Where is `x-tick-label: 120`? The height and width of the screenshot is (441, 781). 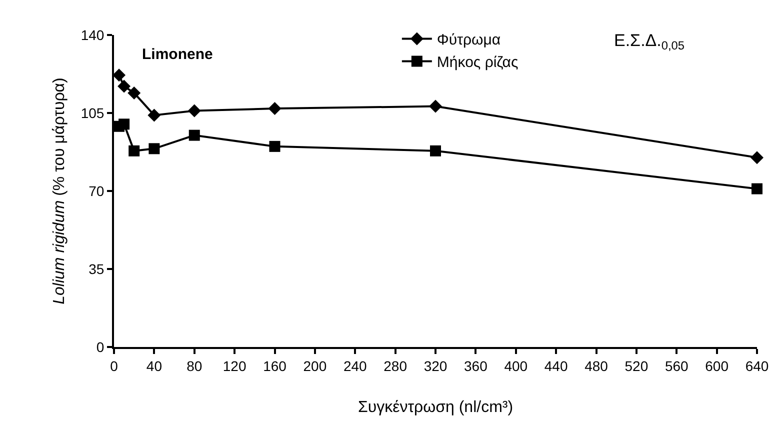 x-tick-label: 120 is located at coordinates (234, 366).